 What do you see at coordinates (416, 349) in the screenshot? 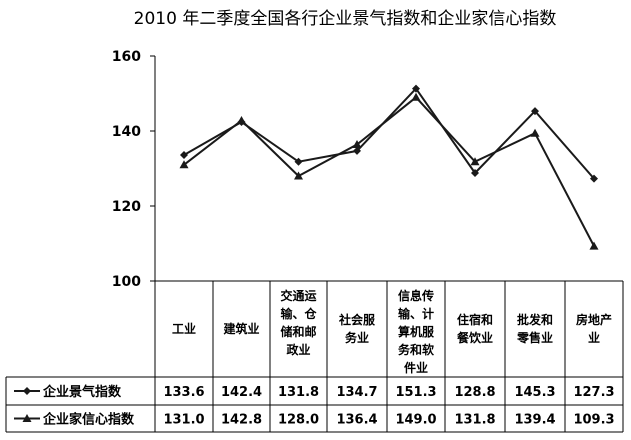
I see `category-label: 务和软` at bounding box center [416, 349].